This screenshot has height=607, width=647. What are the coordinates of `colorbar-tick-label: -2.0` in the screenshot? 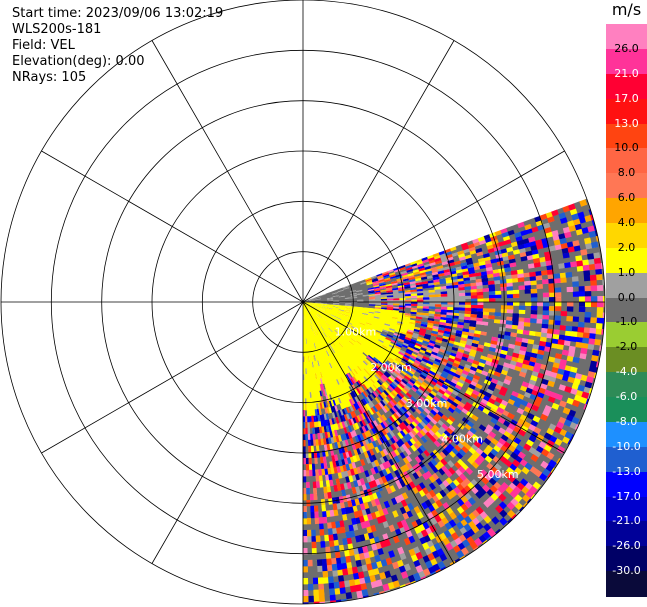 It's located at (626, 347).